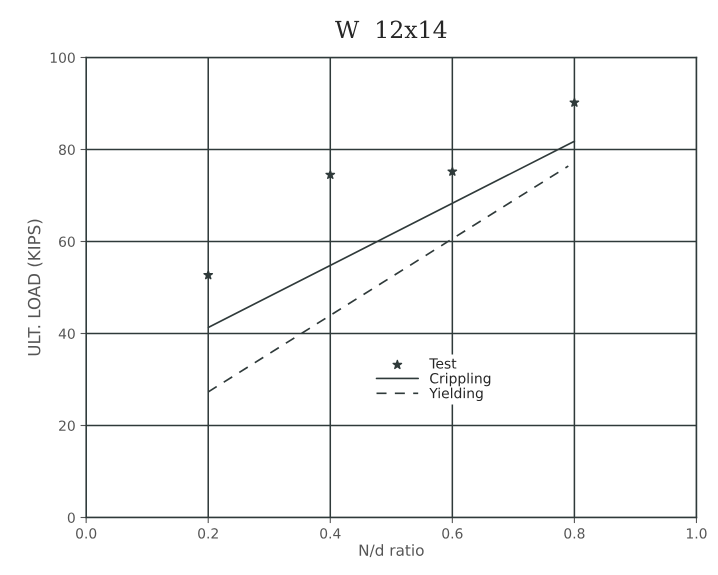 The height and width of the screenshot is (575, 718). What do you see at coordinates (67, 425) in the screenshot?
I see `y-tick-label: 20` at bounding box center [67, 425].